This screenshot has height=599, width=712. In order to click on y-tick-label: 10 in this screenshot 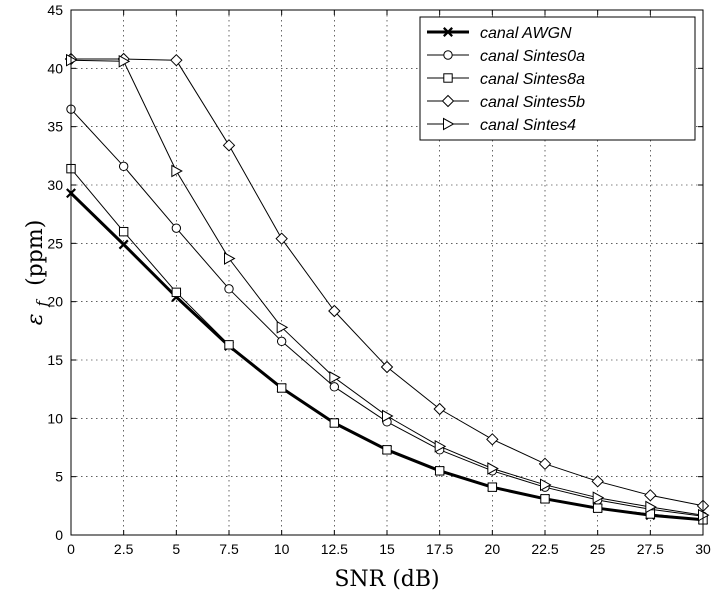, I will do `click(55, 418)`.